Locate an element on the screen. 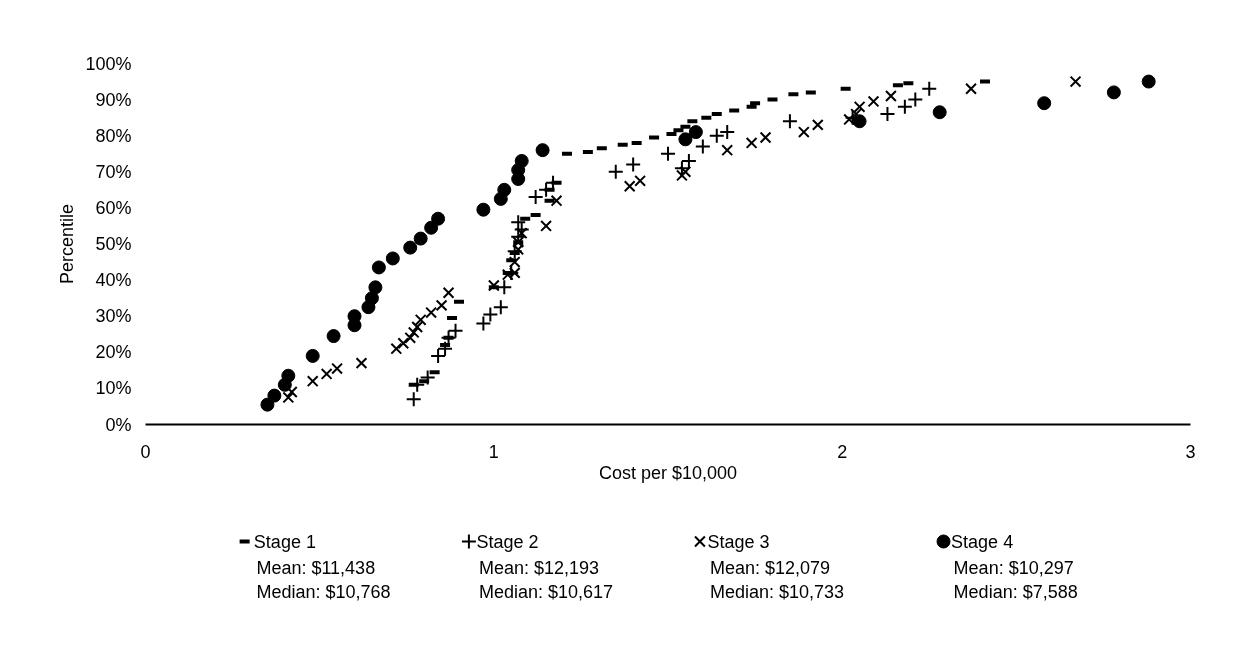 This screenshot has width=1244, height=645. y-tick-label: 90% is located at coordinates (113, 99).